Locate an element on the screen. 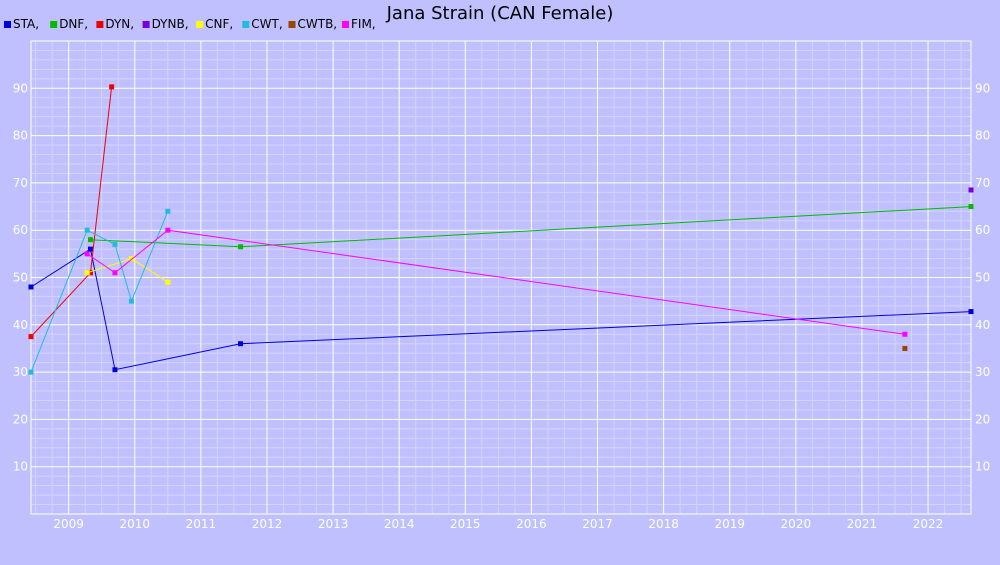  legend-label: CWTB, is located at coordinates (318, 24).